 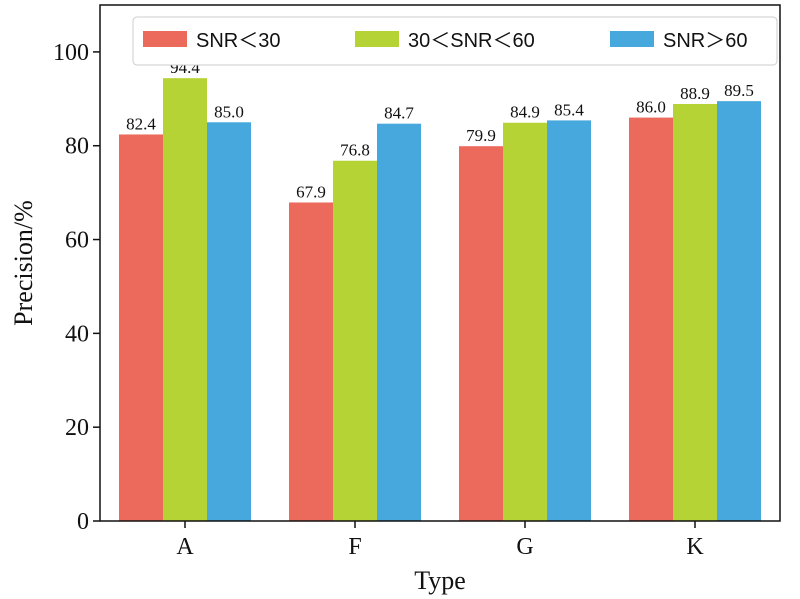 What do you see at coordinates (471, 41) in the screenshot?
I see `legend-label: 30＜SNR＜60` at bounding box center [471, 41].